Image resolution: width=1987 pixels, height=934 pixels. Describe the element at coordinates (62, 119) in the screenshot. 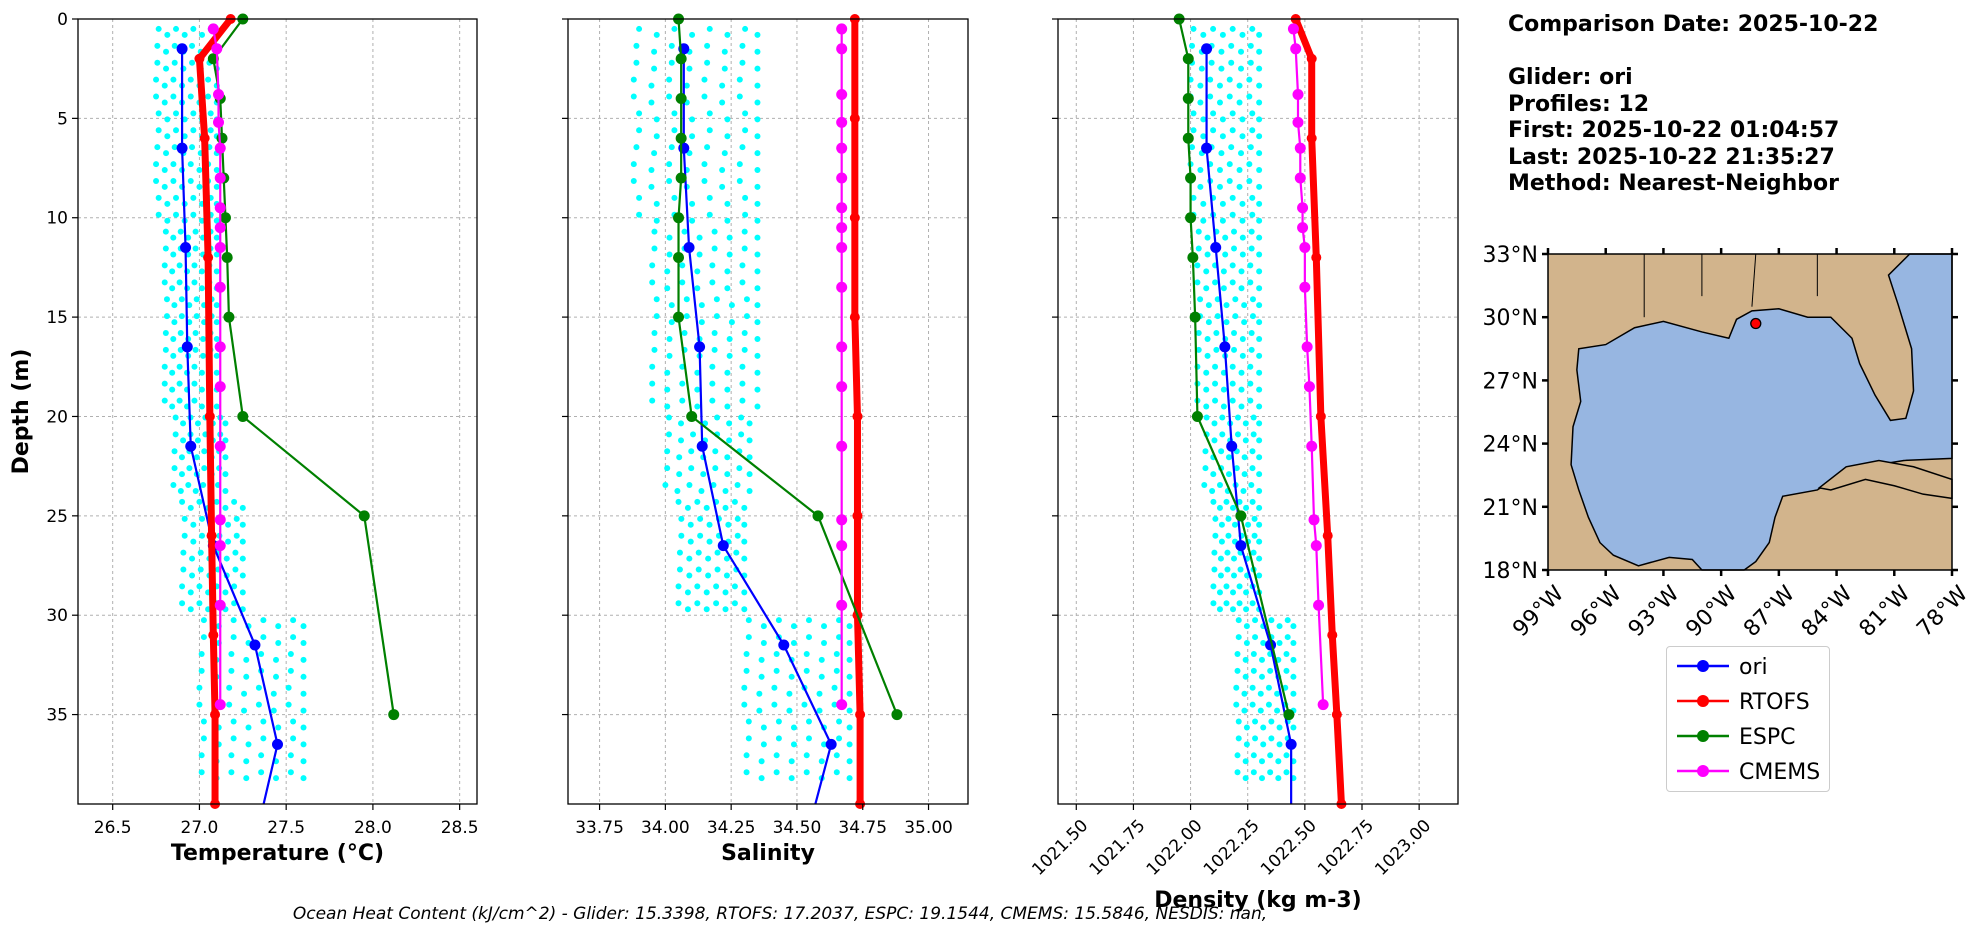

I see `y-tick-label: 5` at that location.